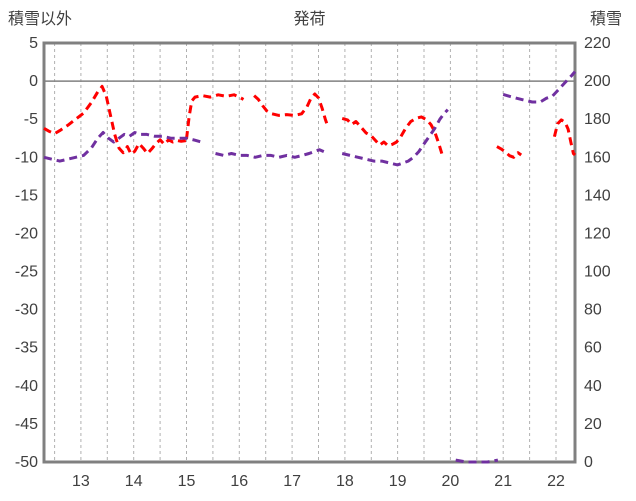  I want to click on x-tick-label: 15, so click(187, 481).